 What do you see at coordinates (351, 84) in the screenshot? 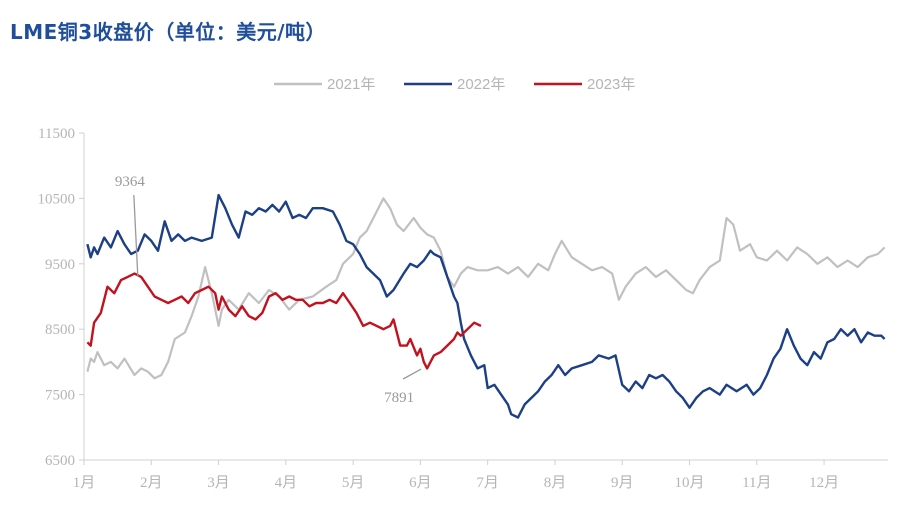
I see `legend-label: 2021年` at bounding box center [351, 84].